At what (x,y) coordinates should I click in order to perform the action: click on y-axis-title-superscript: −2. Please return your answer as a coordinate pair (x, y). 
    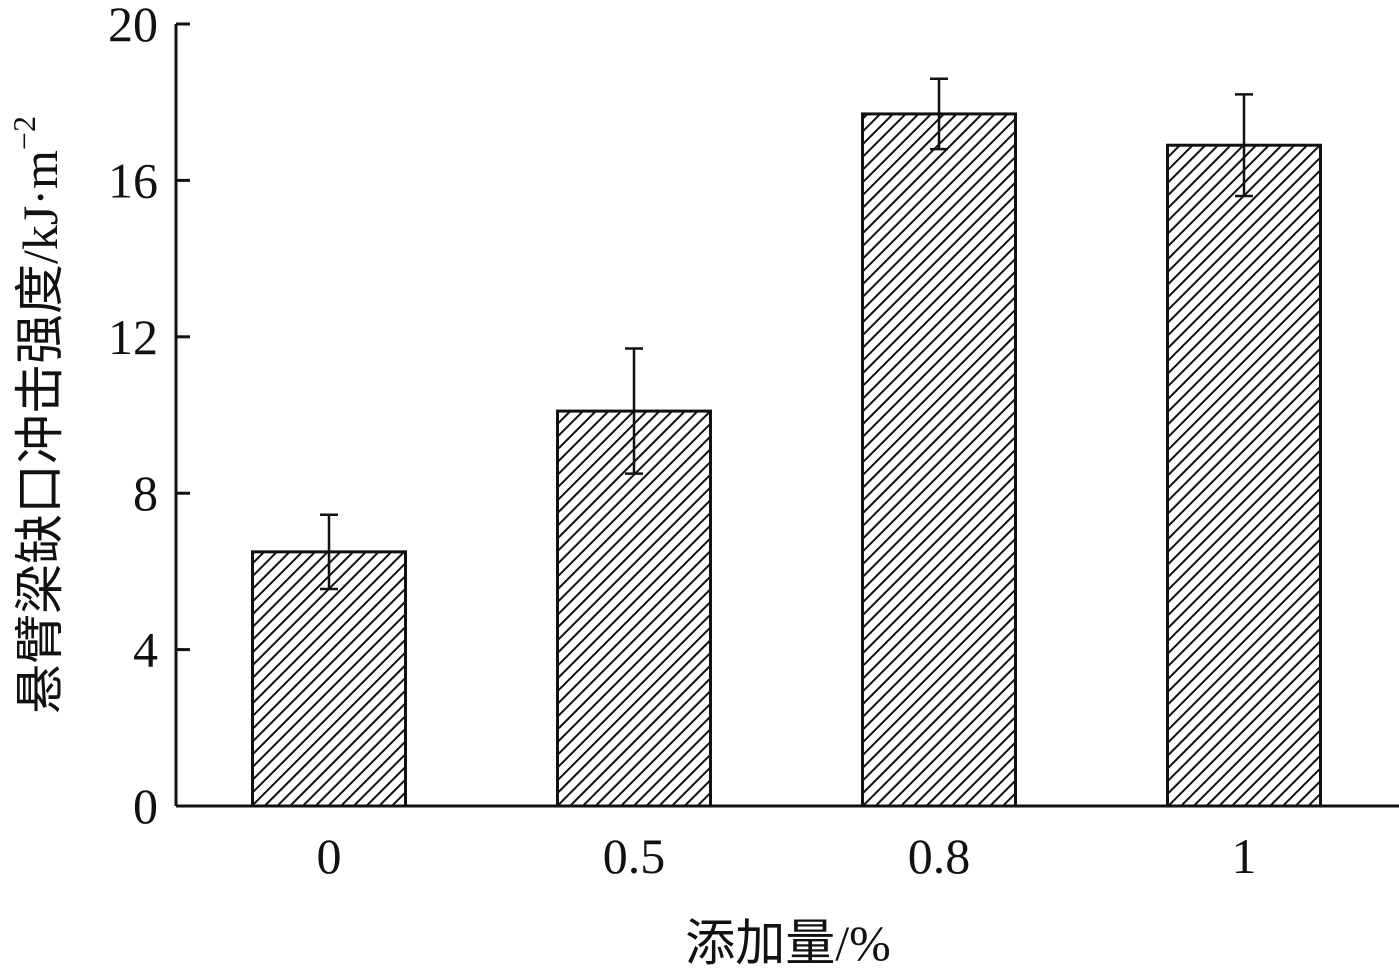
    Looking at the image, I should click on (24, 133).